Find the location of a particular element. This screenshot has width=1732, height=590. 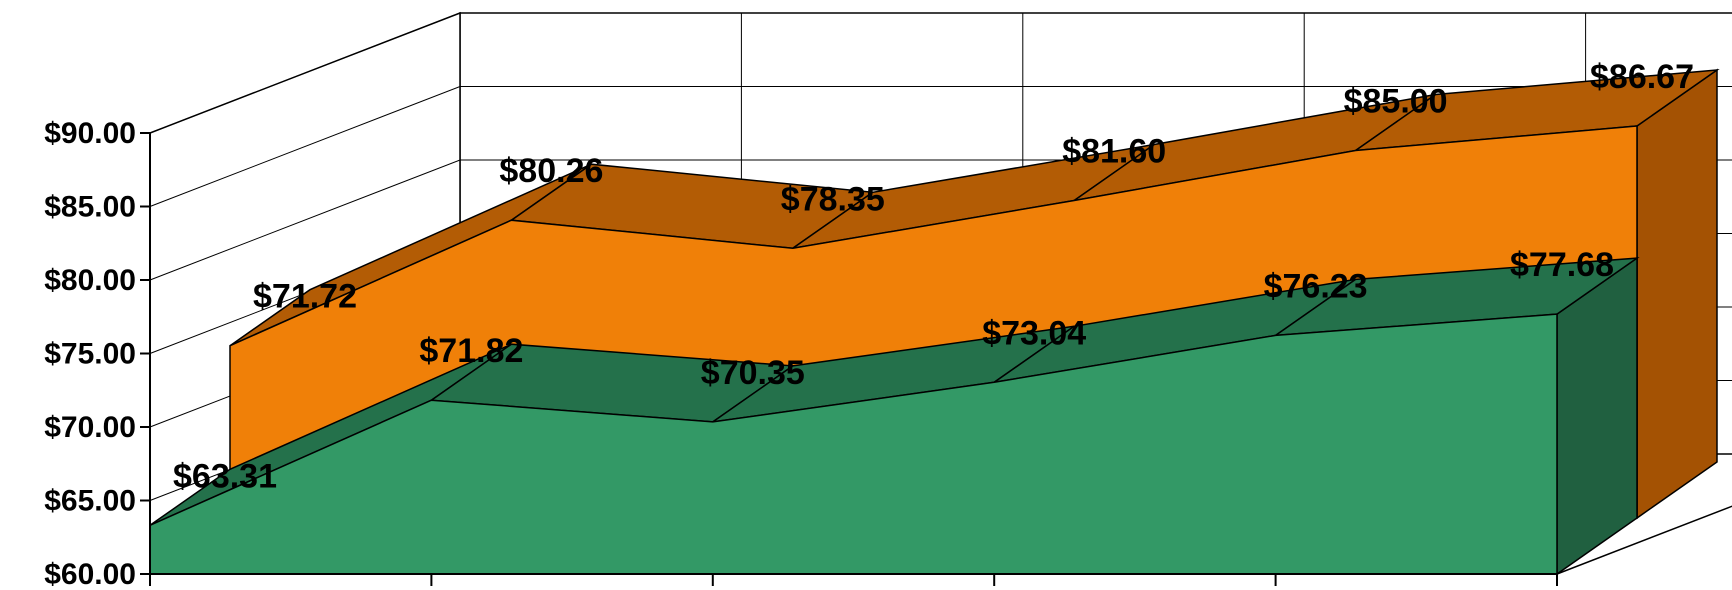

data-label: $78.35 is located at coordinates (833, 199).